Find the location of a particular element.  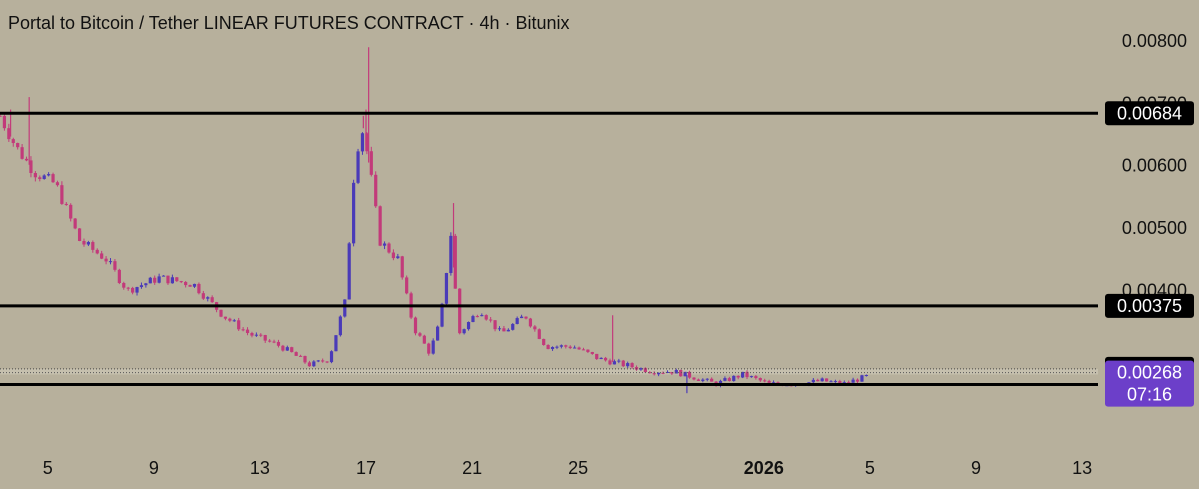

current-price-box is located at coordinates (1149, 383).